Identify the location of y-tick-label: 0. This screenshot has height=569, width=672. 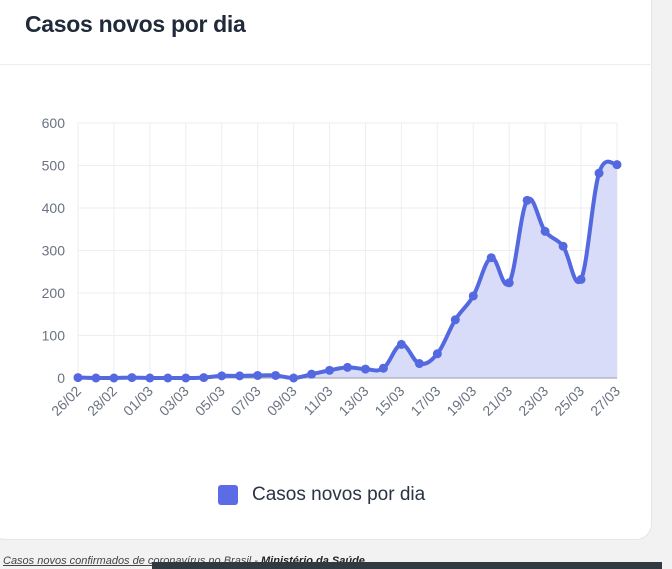
(61, 378).